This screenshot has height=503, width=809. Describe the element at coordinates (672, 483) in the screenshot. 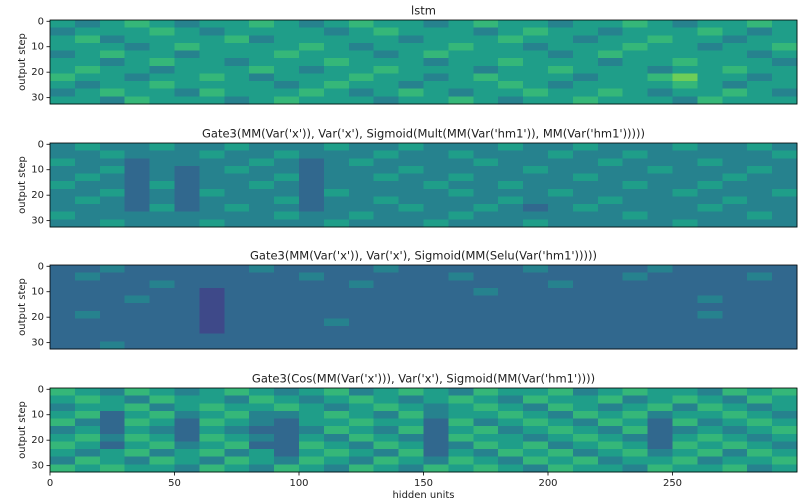

I see `x-tick-label: 250` at that location.